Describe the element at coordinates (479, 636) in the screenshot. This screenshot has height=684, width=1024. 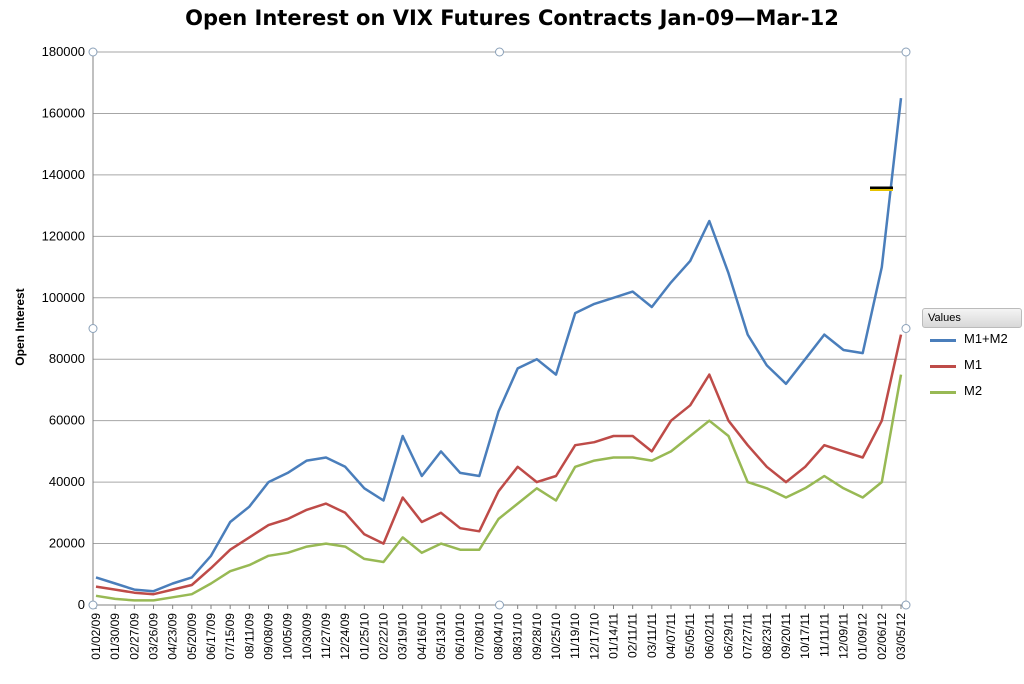
I see `x-tick-label: 07/08/10` at that location.